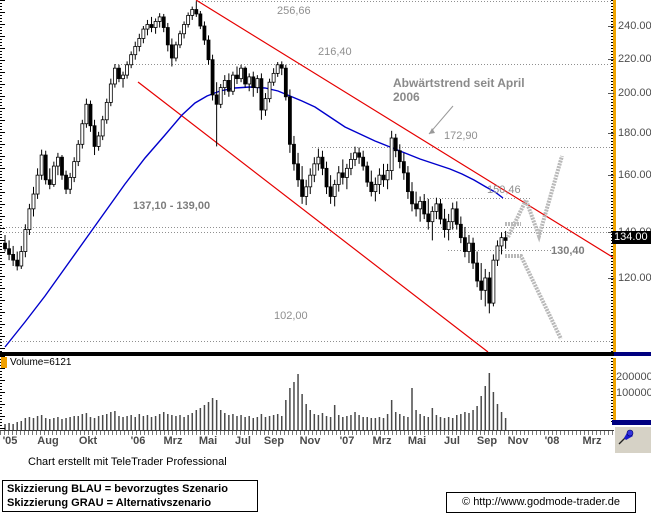  Describe the element at coordinates (552, 441) in the screenshot. I see `time-axis-label: '08` at that location.